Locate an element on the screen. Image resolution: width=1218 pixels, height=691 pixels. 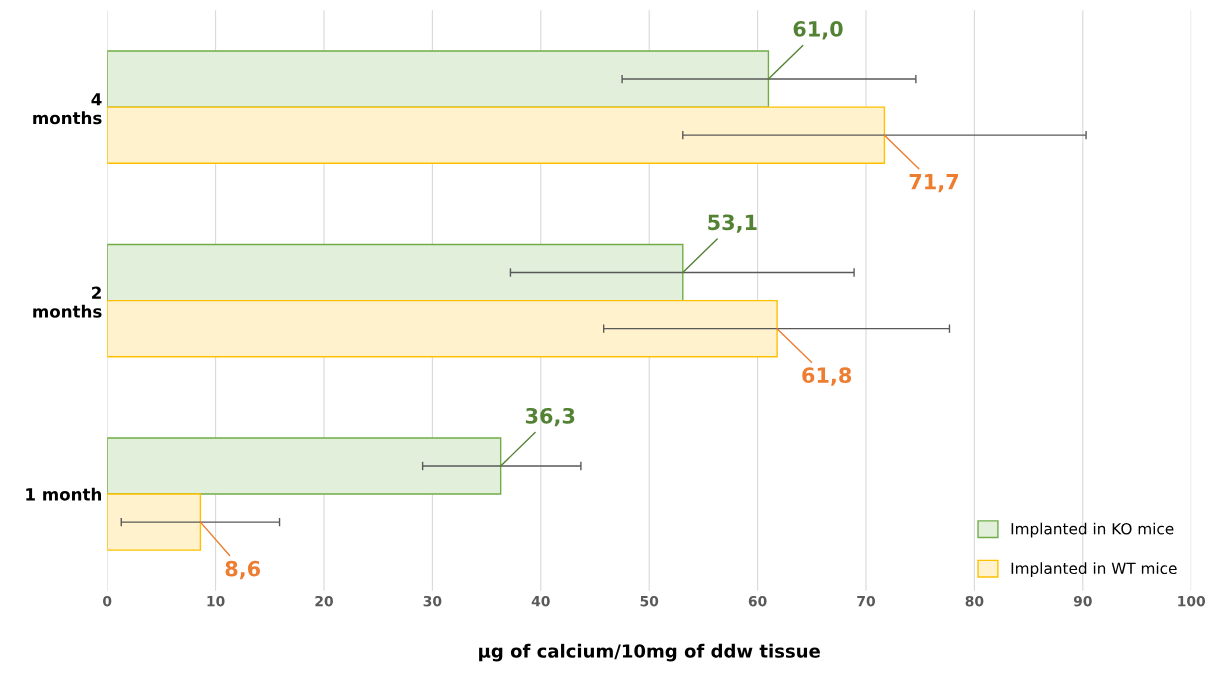
x-tick-label: 30 is located at coordinates (432, 601).